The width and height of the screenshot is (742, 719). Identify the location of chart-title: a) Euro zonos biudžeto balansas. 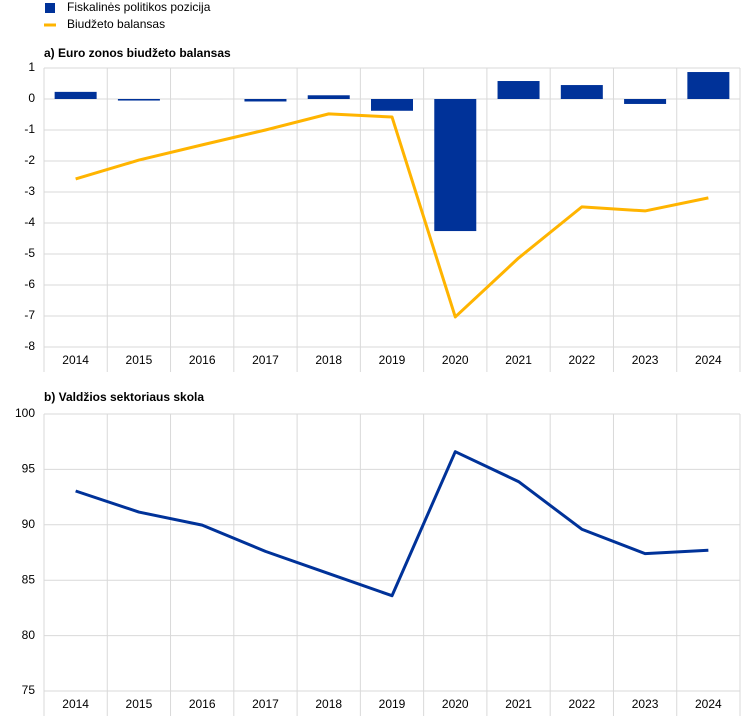
(137, 53).